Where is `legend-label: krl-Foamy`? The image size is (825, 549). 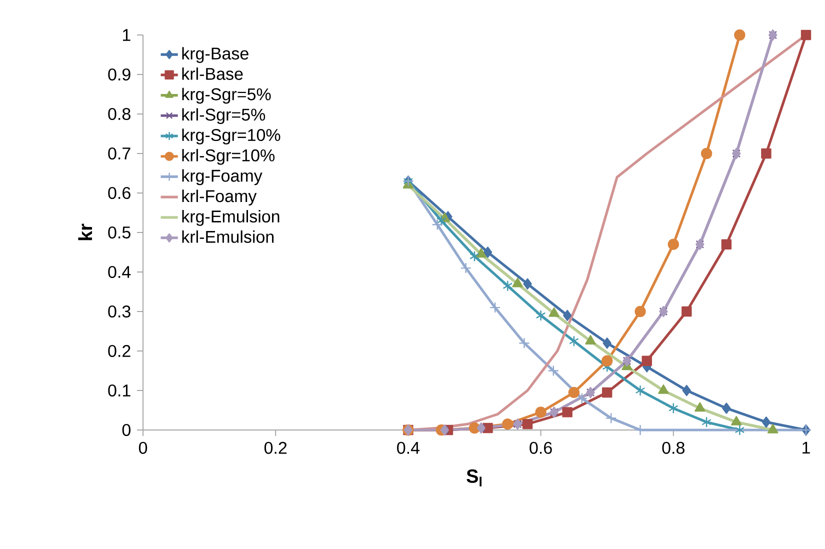
legend-label: krl-Foamy is located at coordinates (219, 198).